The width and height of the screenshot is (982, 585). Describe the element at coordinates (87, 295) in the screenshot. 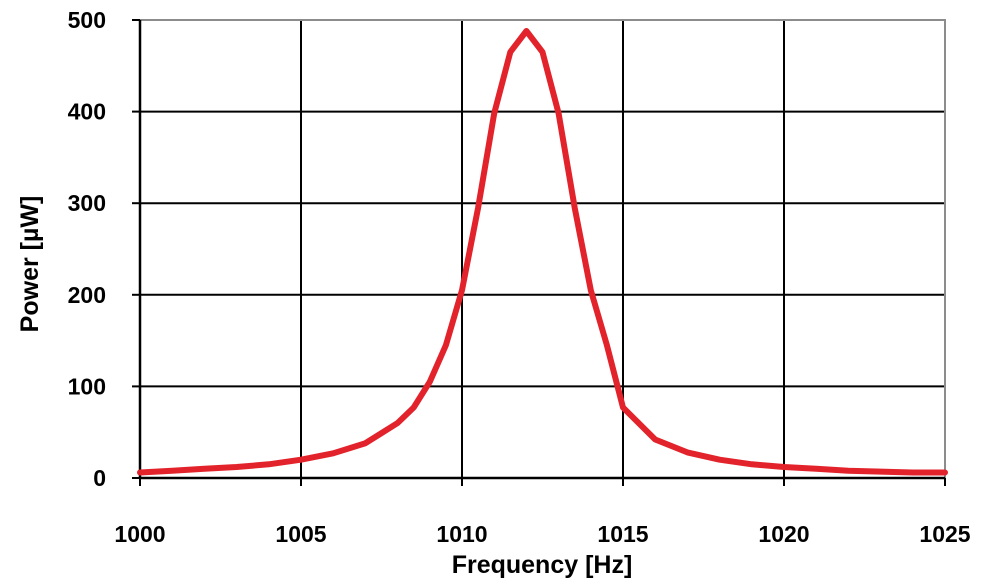

I see `y-tick-label: 200` at that location.